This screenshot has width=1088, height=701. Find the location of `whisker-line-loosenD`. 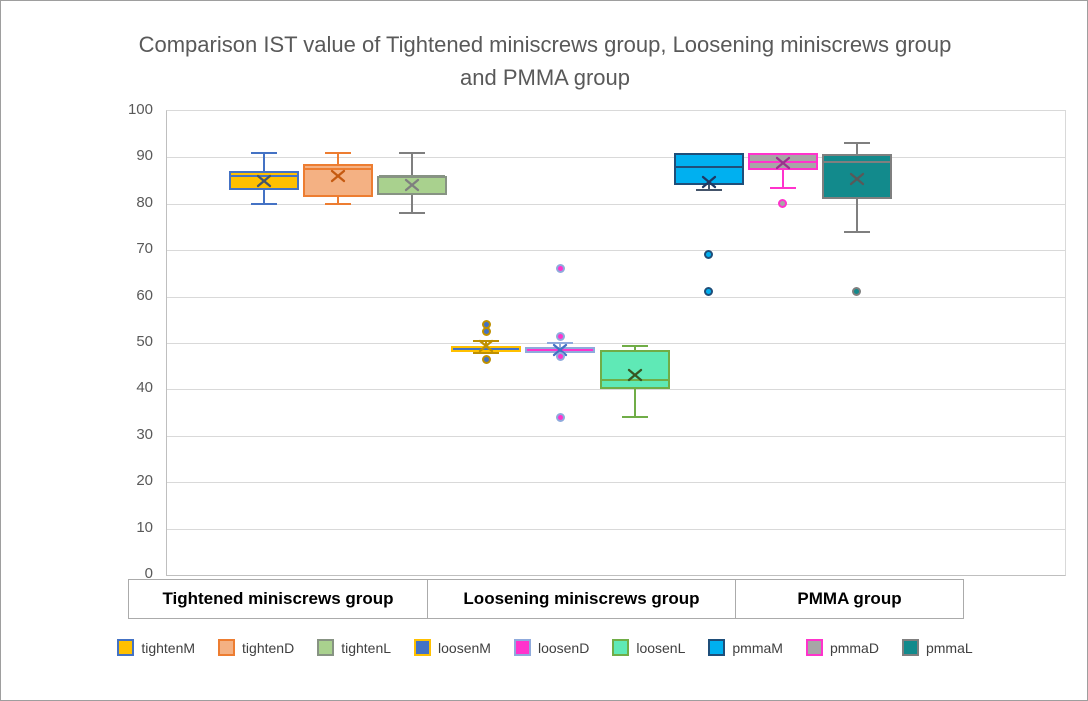

whisker-line-loosenD is located at coordinates (560, 345).